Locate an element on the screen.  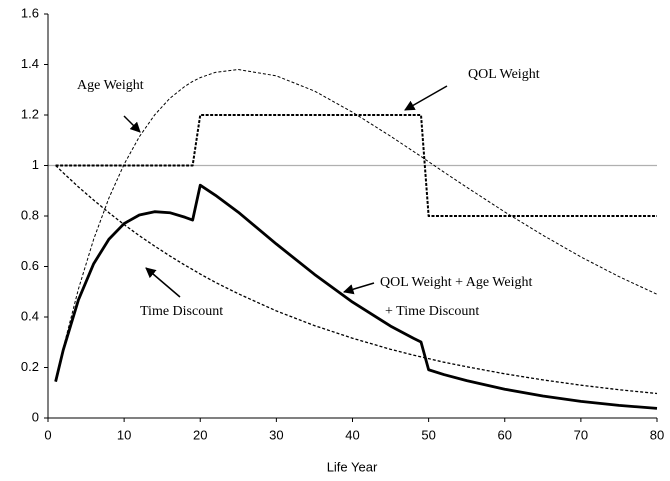
annotation: QOL Weight + Age Weight is located at coordinates (456, 282).